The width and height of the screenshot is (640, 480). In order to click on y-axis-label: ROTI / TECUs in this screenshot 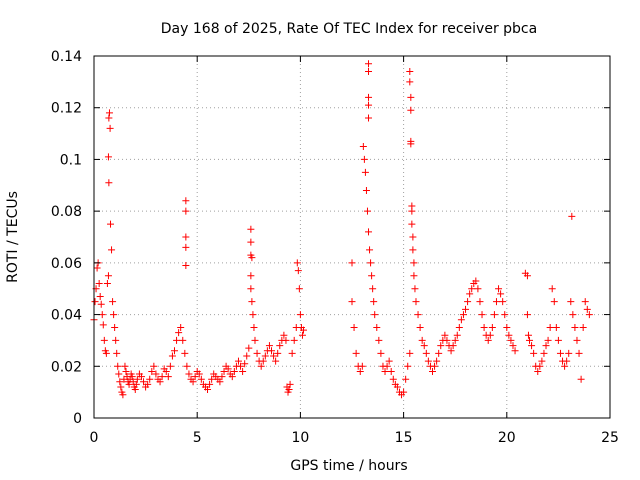, I will do `click(13, 237)`.